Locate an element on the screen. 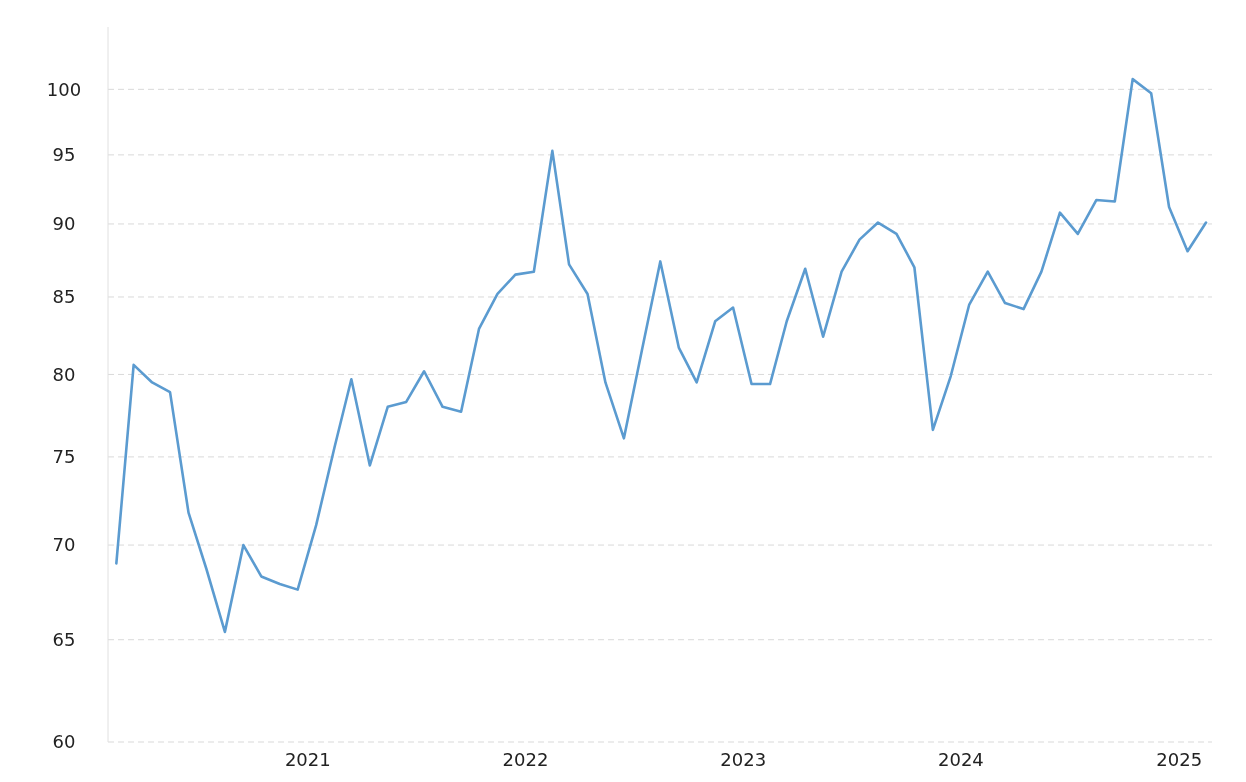  x-tick-label: 2024 is located at coordinates (960, 759).